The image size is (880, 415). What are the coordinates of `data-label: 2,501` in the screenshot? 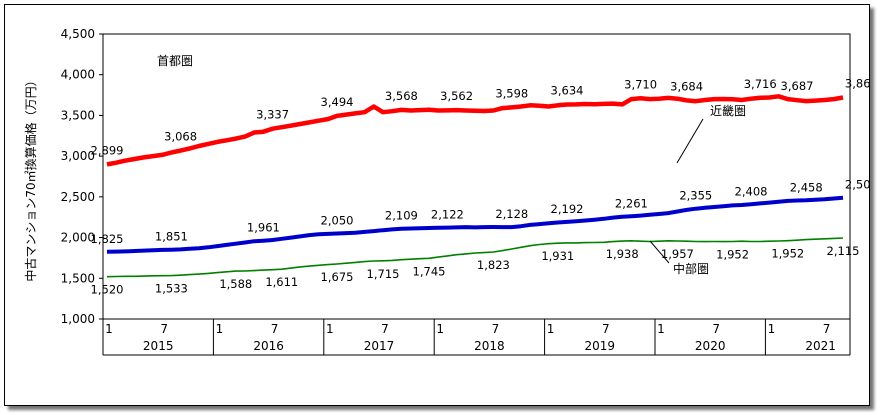 It's located at (857, 185).